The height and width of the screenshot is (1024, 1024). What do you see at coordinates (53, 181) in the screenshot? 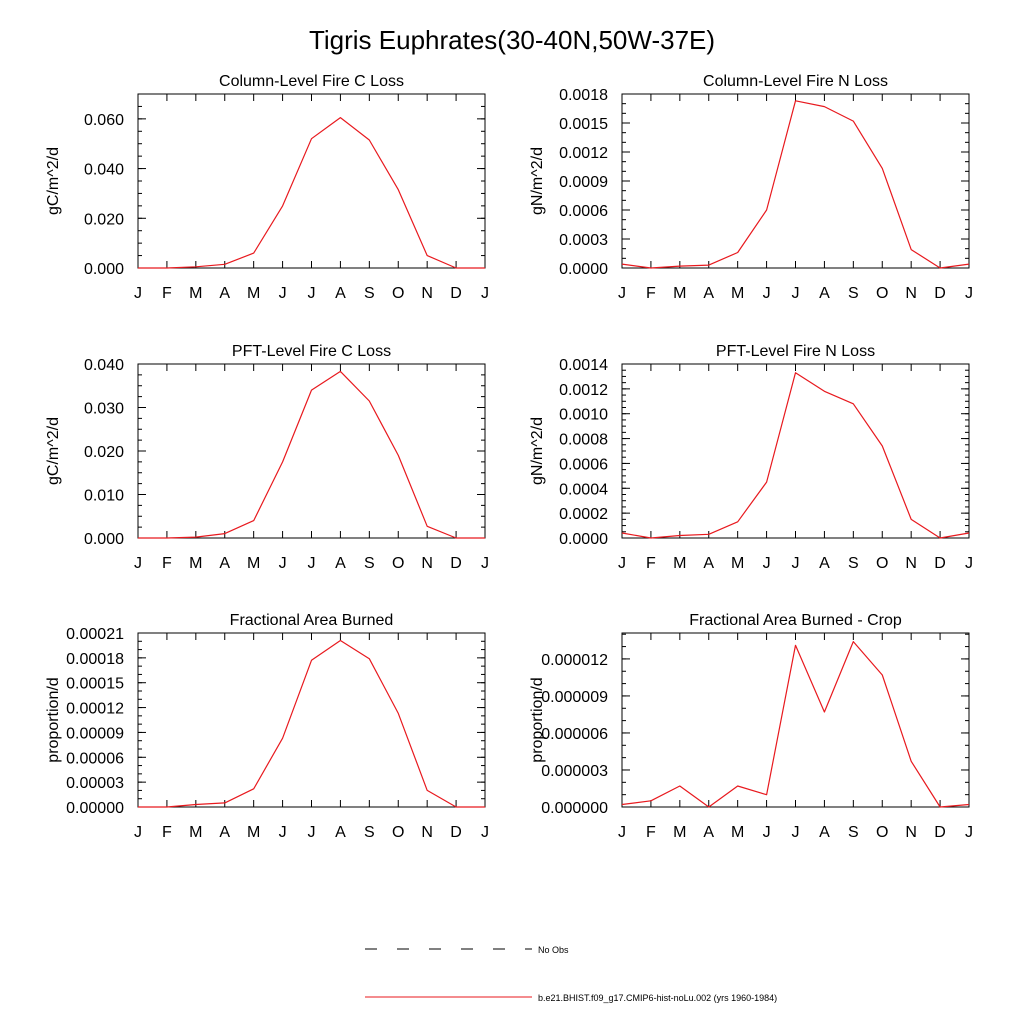
I see `y-axis-label: gC/m^2/d` at bounding box center [53, 181].